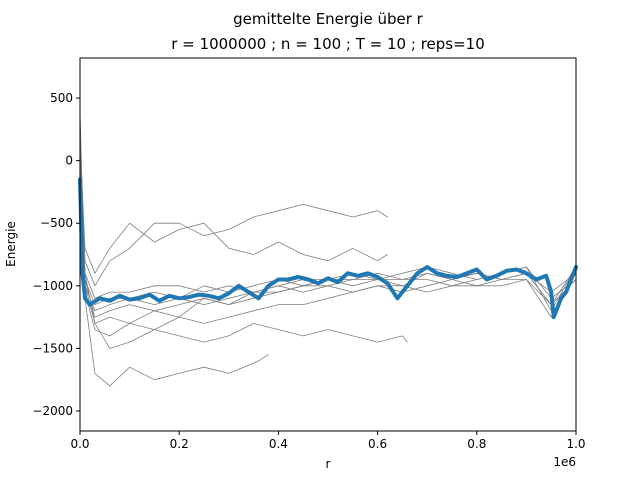  Describe the element at coordinates (476, 444) in the screenshot. I see `x-tick-label: 0.8` at that location.